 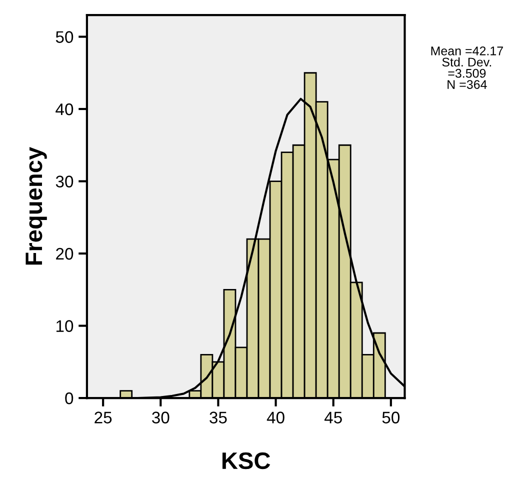 I want to click on text: Mean =42.17 Std. Dev. =3.509 N =364, so click(x=467, y=67).